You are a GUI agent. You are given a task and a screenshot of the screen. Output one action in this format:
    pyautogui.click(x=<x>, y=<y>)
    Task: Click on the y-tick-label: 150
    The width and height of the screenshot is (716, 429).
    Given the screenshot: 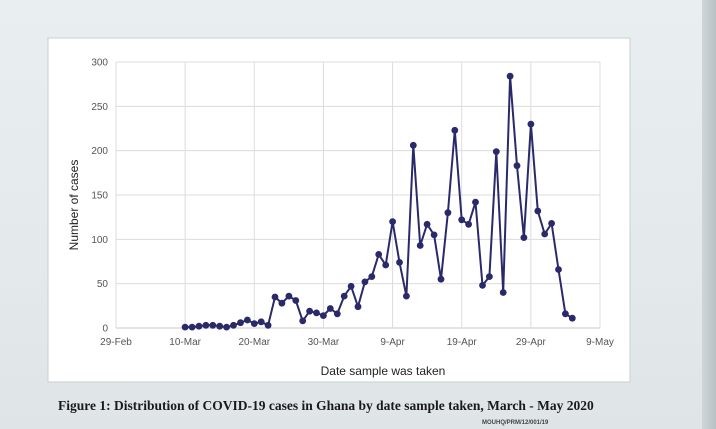 What is the action you would take?
    pyautogui.click(x=99, y=196)
    